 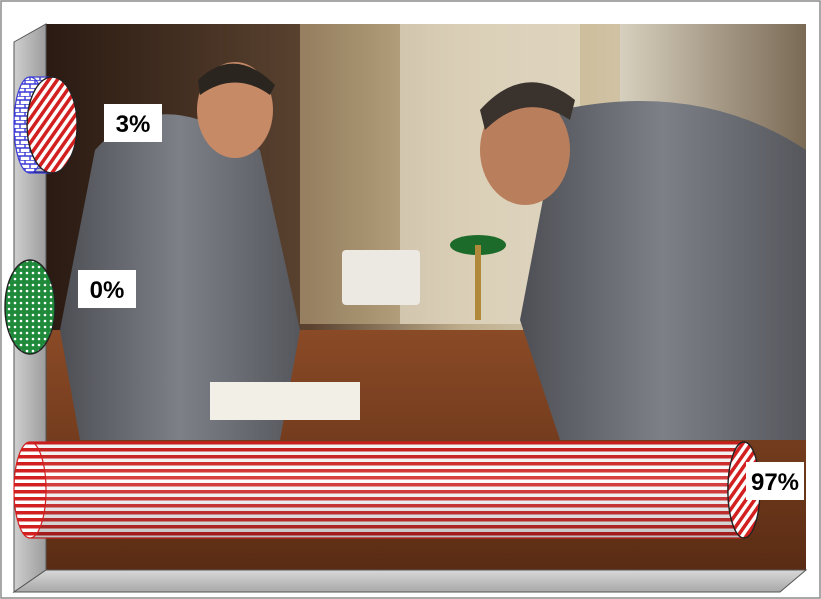 I want to click on data-label-0-percent: 0%, so click(x=107, y=289).